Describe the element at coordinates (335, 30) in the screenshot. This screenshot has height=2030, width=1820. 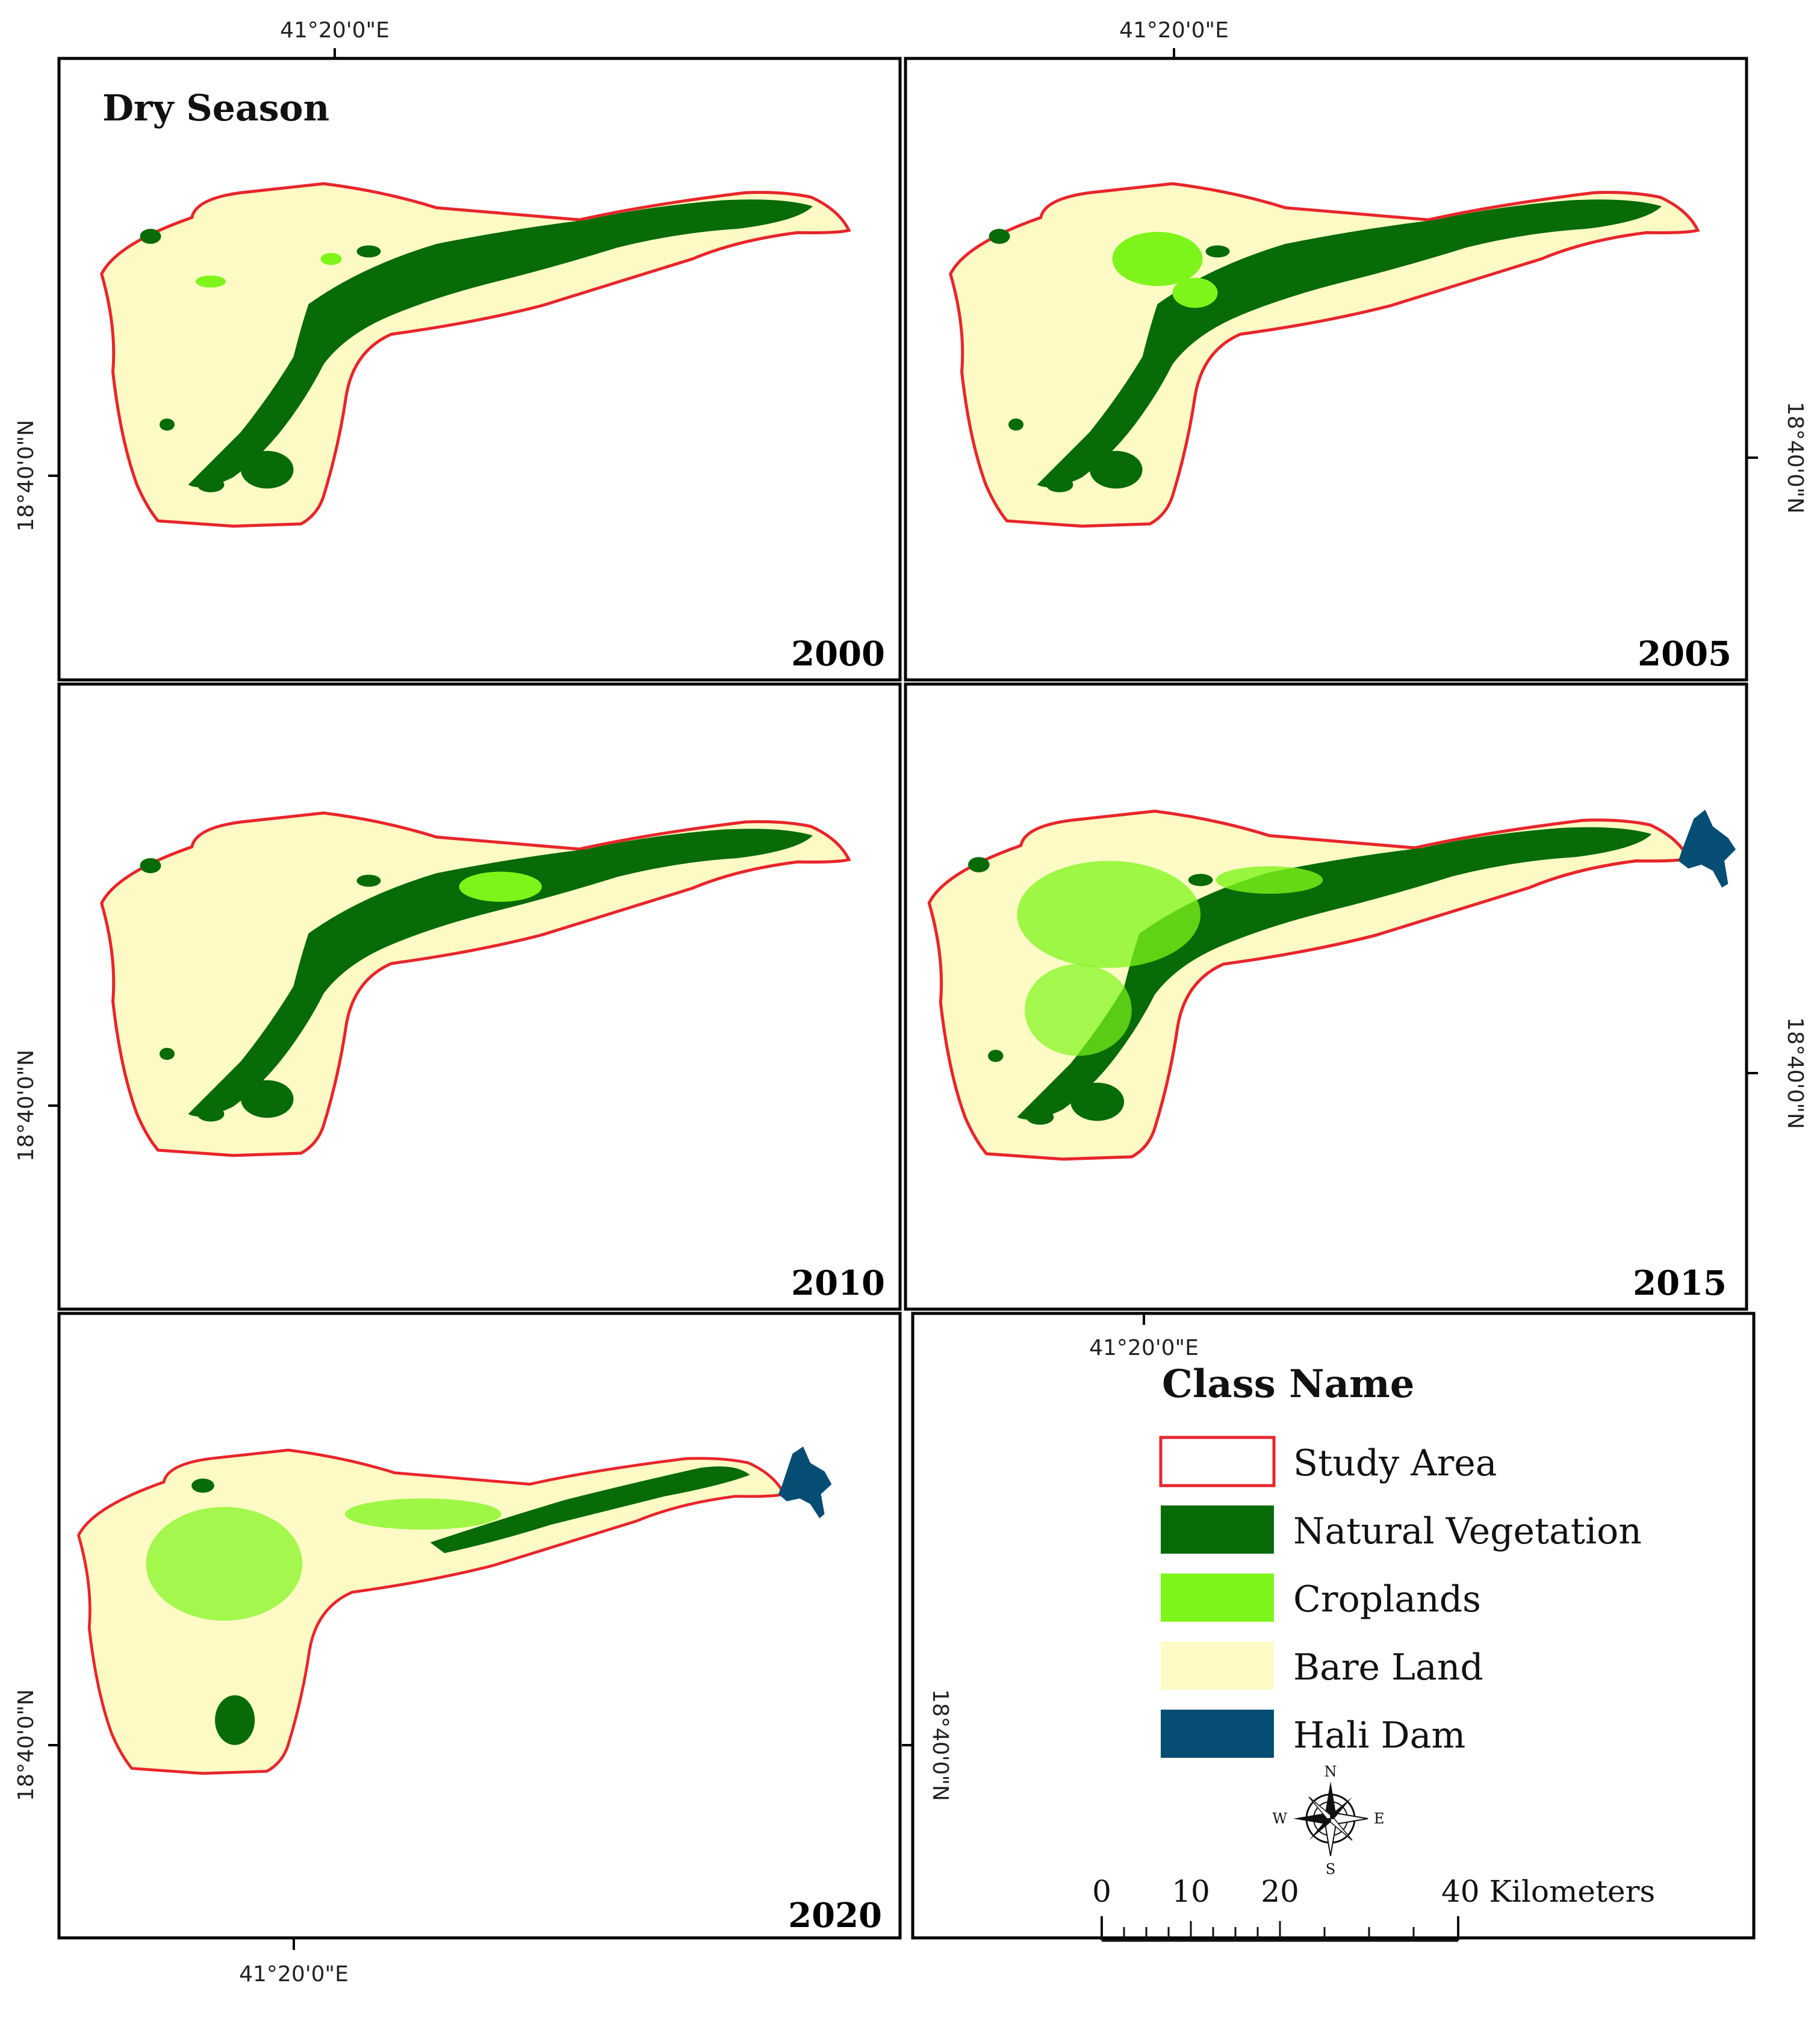
I see `lon-label-top-left: 41°20'0"E` at that location.